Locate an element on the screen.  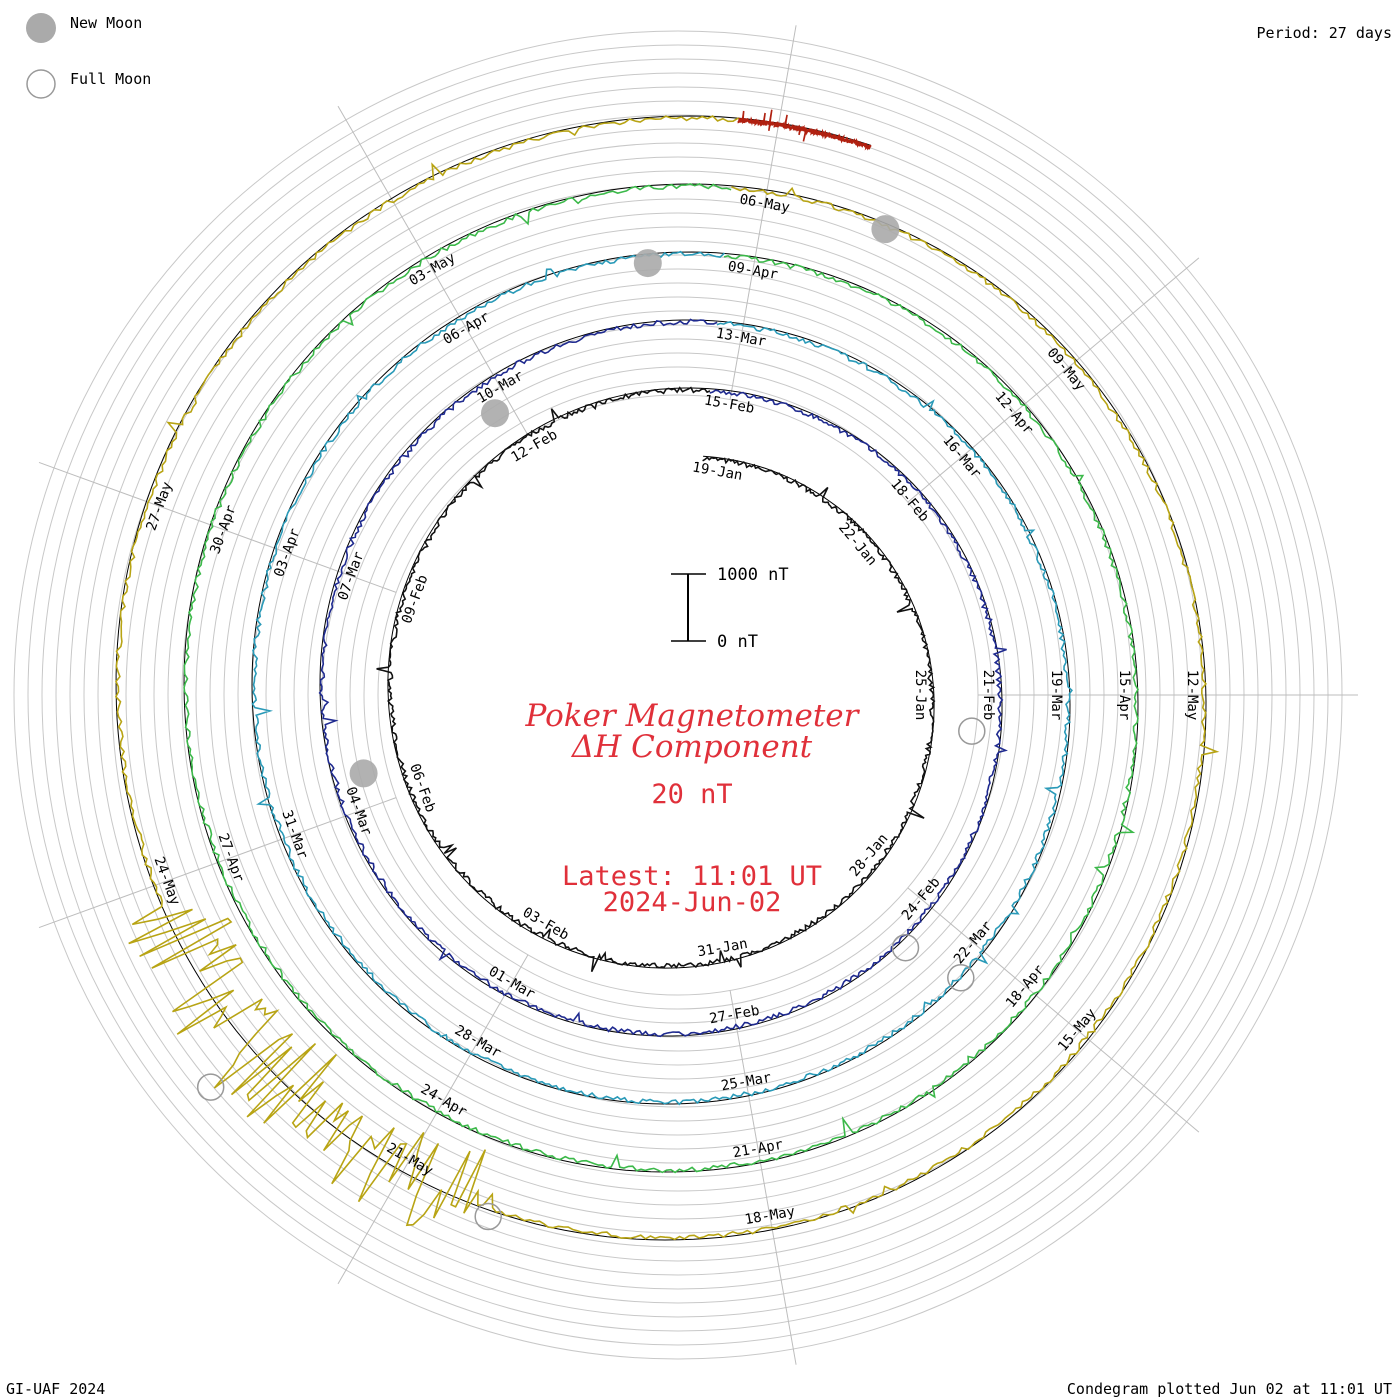
chart-title: Poker Magnetometer is located at coordinates (693, 716).